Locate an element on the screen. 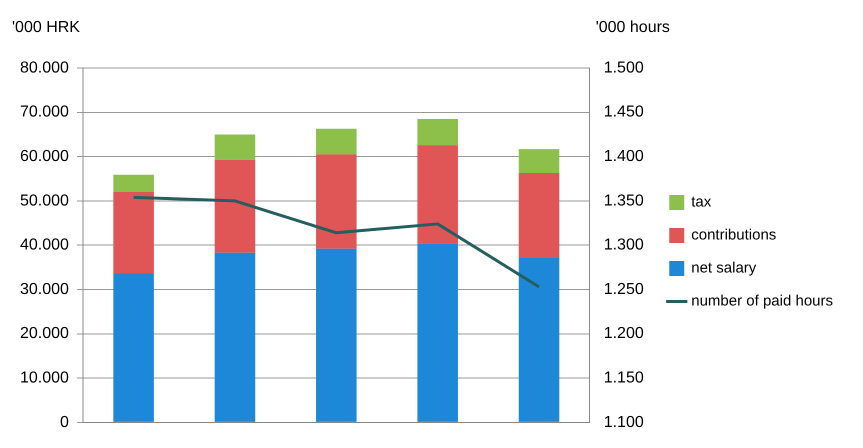  y-tick-label: 50.000 is located at coordinates (45, 201).